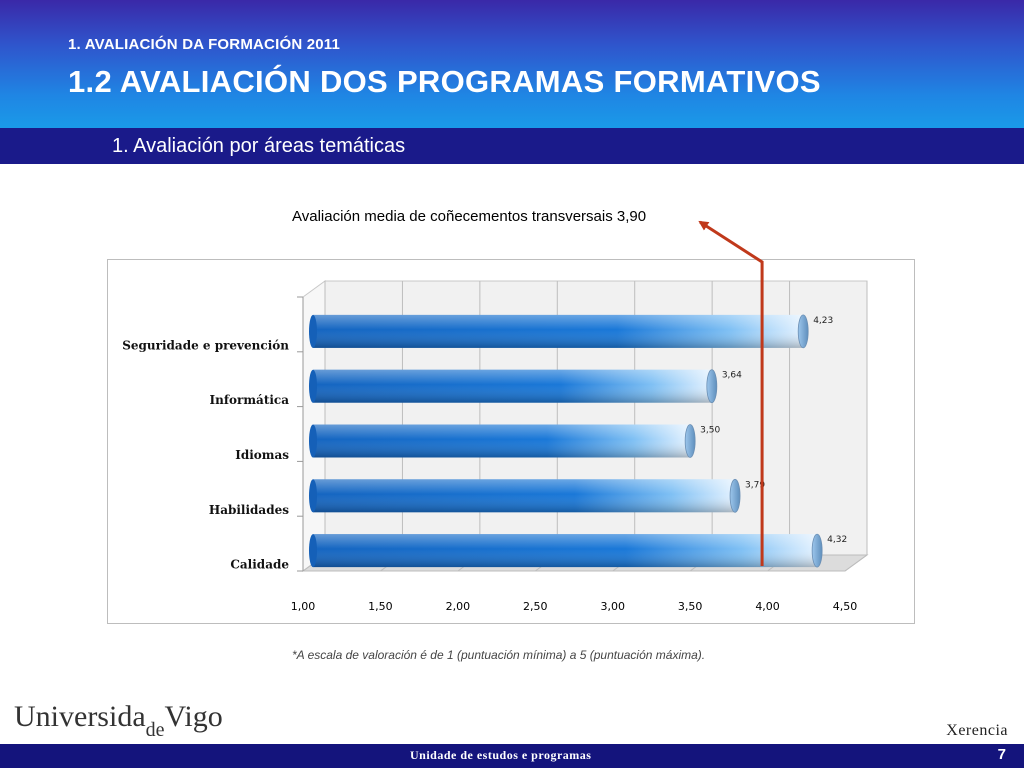 The image size is (1024, 768). I want to click on section-supertitle: 1. AVALIACIÓN DA FORMACIÓN 2011, so click(204, 44).